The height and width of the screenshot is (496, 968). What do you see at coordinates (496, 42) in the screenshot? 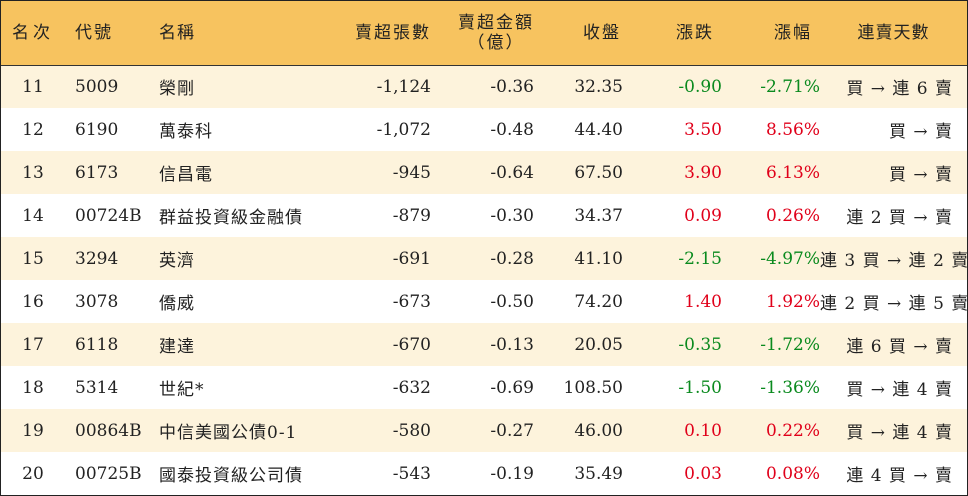
I see `header-net-sell-amount-line2: （億）` at bounding box center [496, 42].